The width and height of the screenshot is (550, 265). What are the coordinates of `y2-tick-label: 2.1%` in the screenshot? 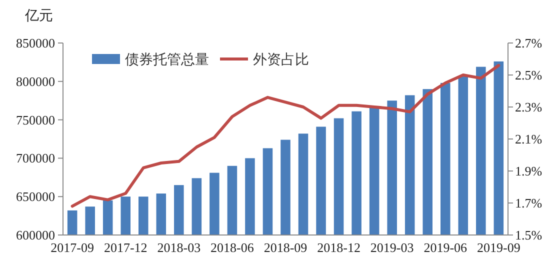 It's located at (528, 139).